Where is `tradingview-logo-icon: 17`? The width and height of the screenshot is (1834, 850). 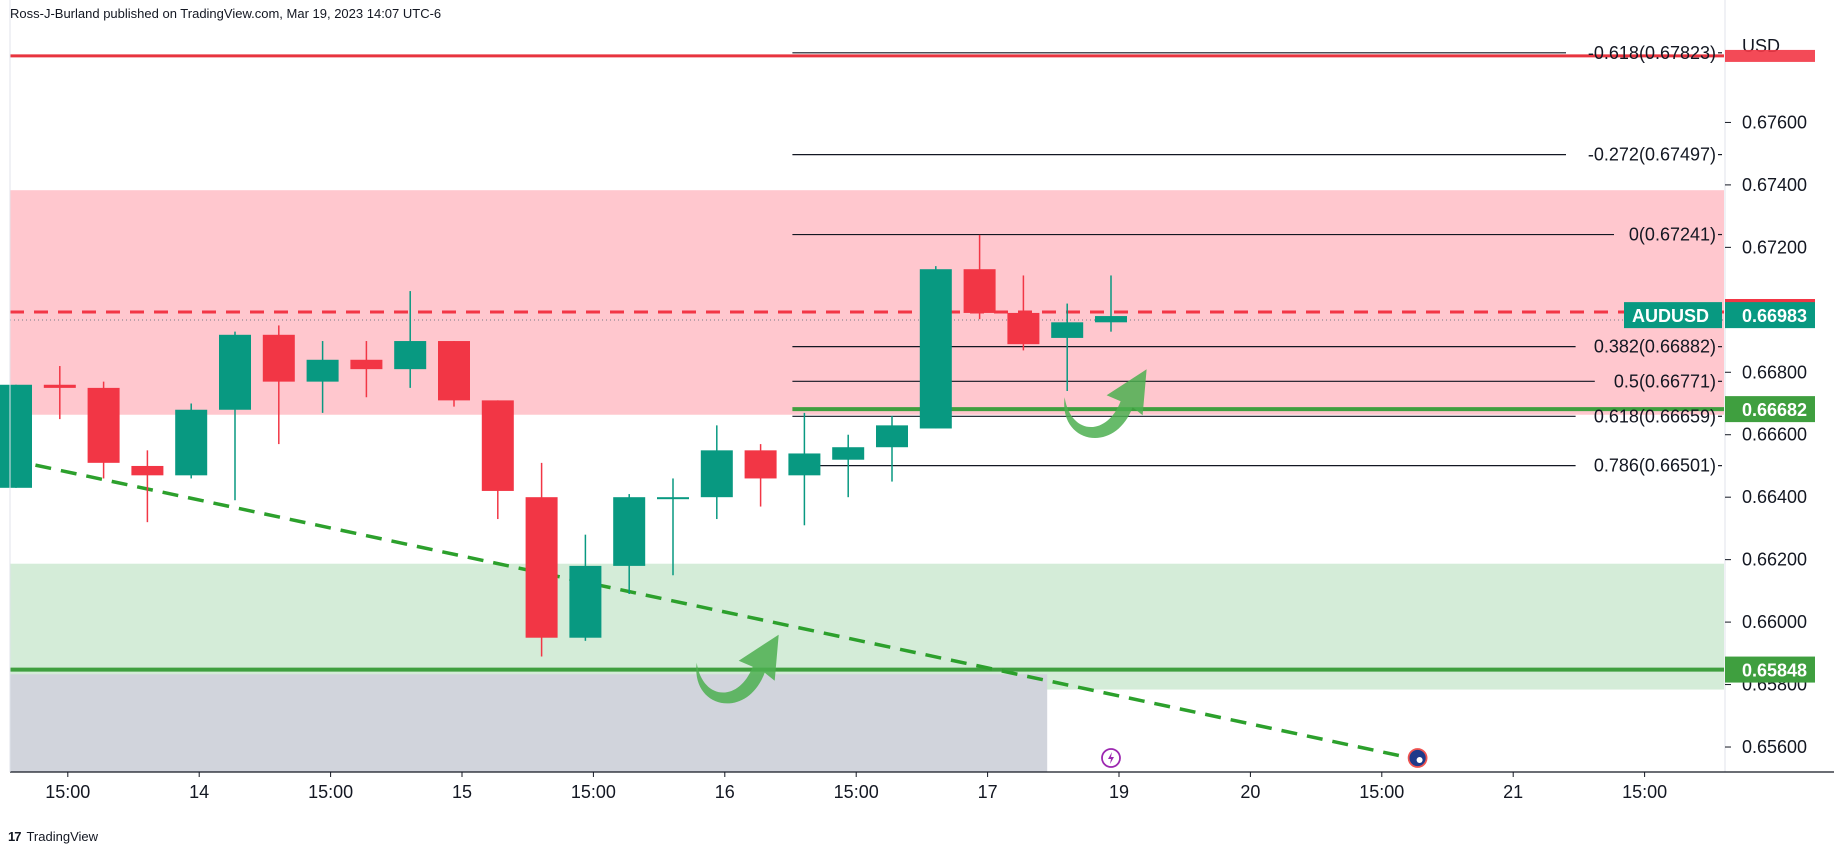 tradingview-logo-icon: 17 is located at coordinates (15, 836).